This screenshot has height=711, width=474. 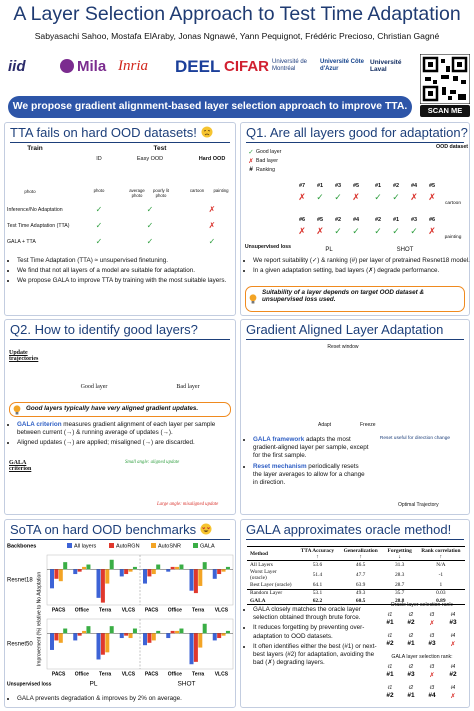 What do you see at coordinates (399, 601) in the screenshot?
I see `table-cell: 28.8` at bounding box center [399, 601].